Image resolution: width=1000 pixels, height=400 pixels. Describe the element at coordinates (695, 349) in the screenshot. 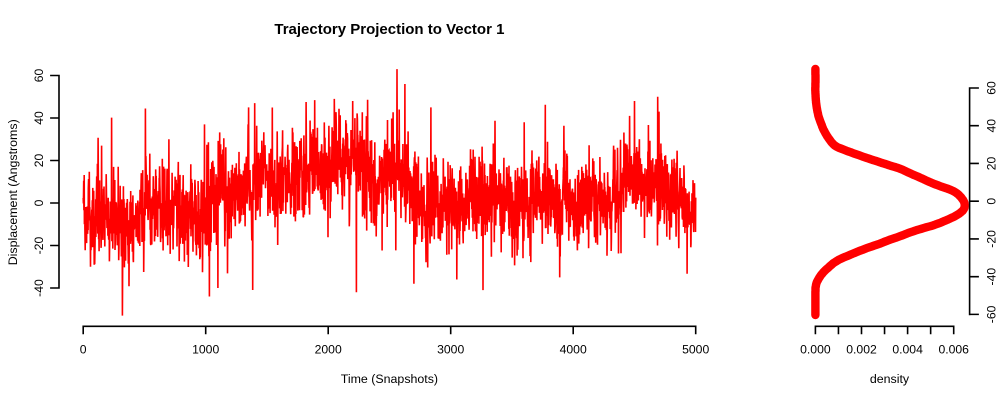

I see `svg-text: 5000` at that location.